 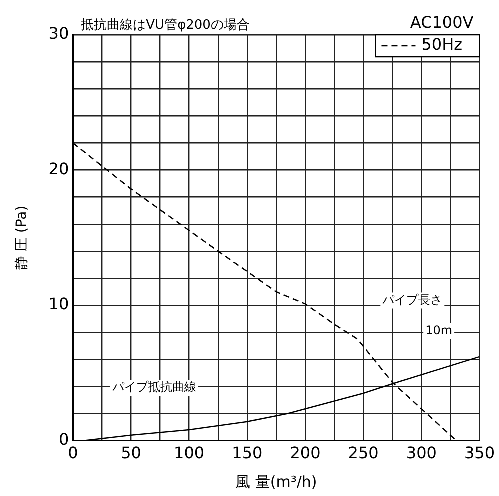 I want to click on text: AC100V, so click(x=442, y=22).